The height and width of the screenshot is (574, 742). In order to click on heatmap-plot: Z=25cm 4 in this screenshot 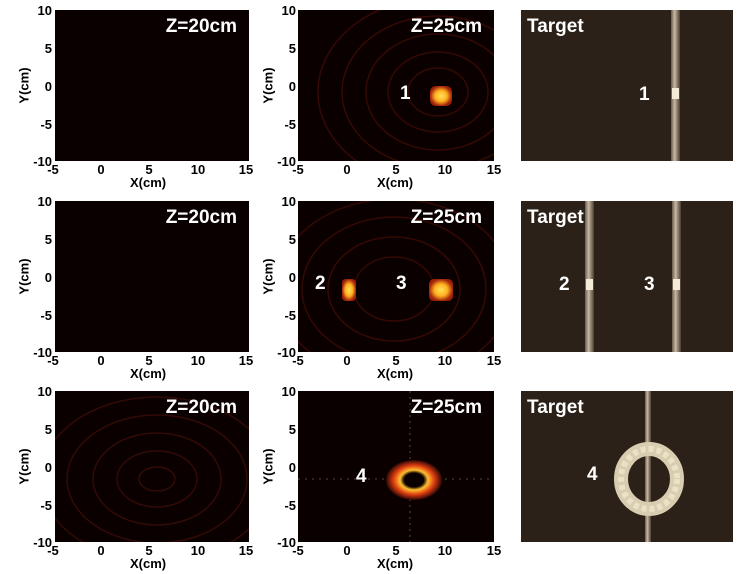, I will do `click(396, 466)`.